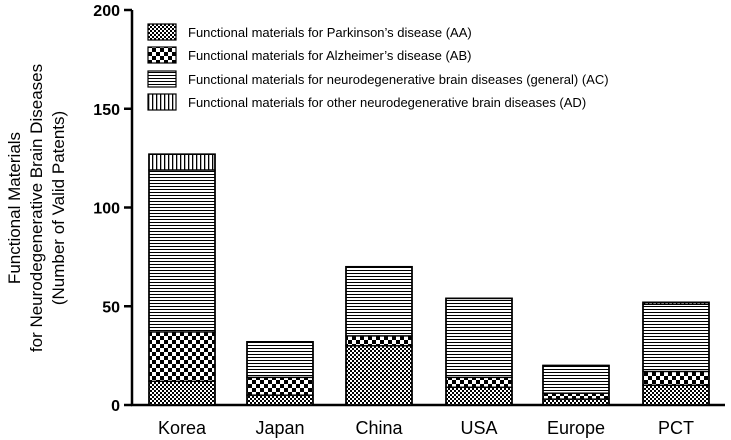 This screenshot has height=440, width=731. I want to click on y-axis-label-line: for Neurodegenerative Brain Diseases, so click(36, 208).